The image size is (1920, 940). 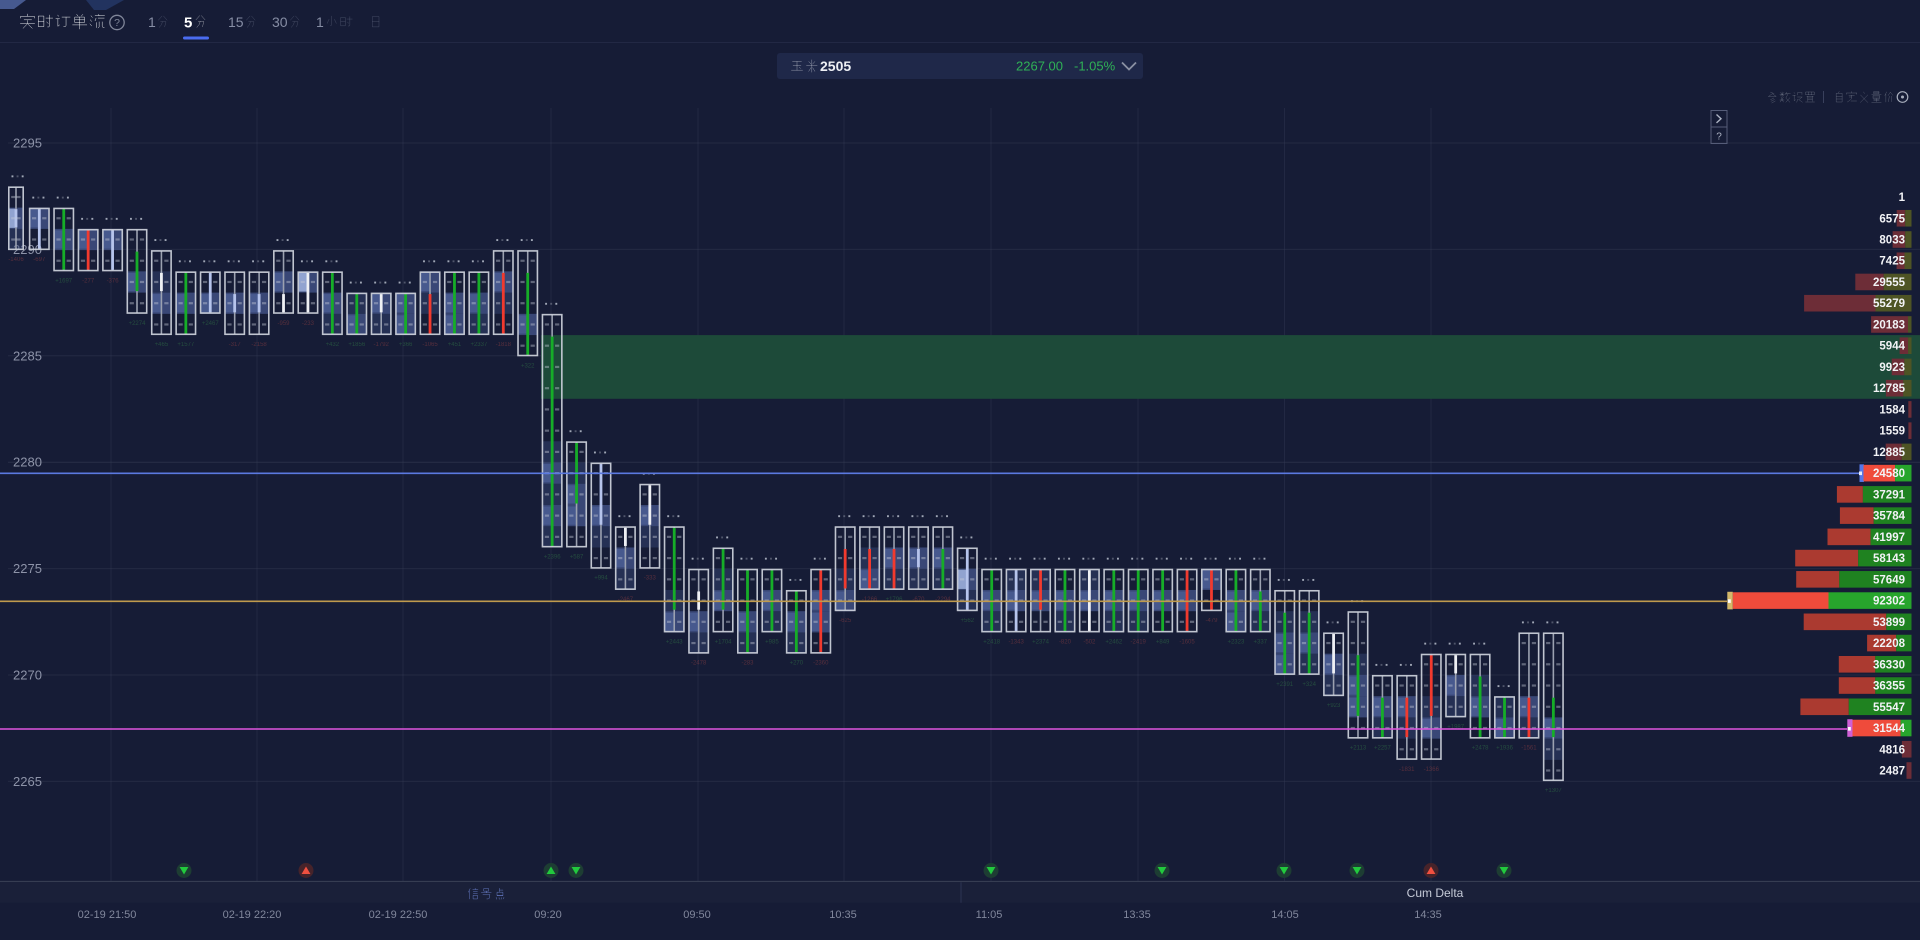 What do you see at coordinates (650, 579) in the screenshot?
I see `svg-text: -333` at bounding box center [650, 579].